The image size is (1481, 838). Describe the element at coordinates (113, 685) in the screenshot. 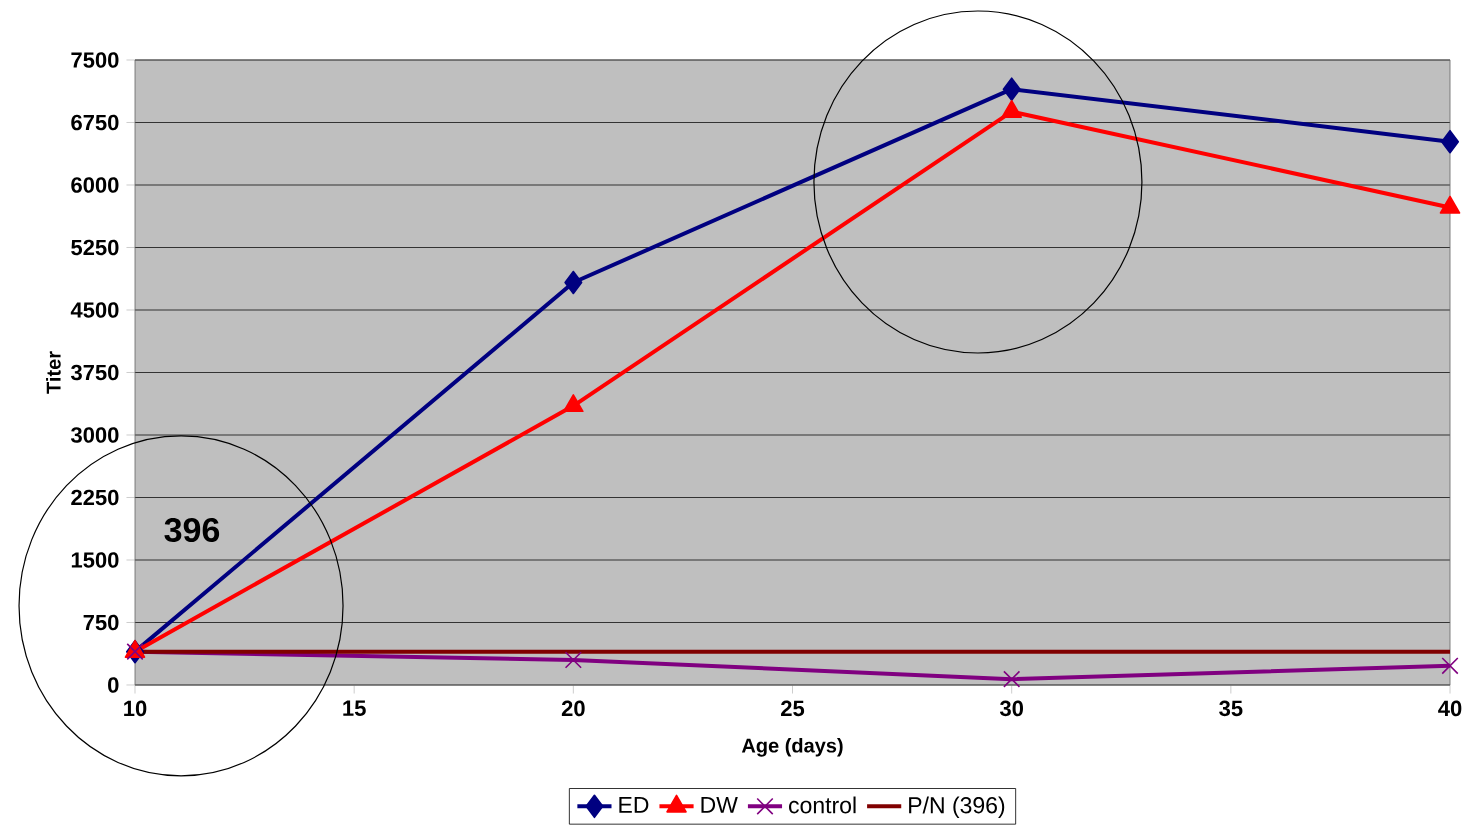

I see `y-tick-label: 0` at that location.